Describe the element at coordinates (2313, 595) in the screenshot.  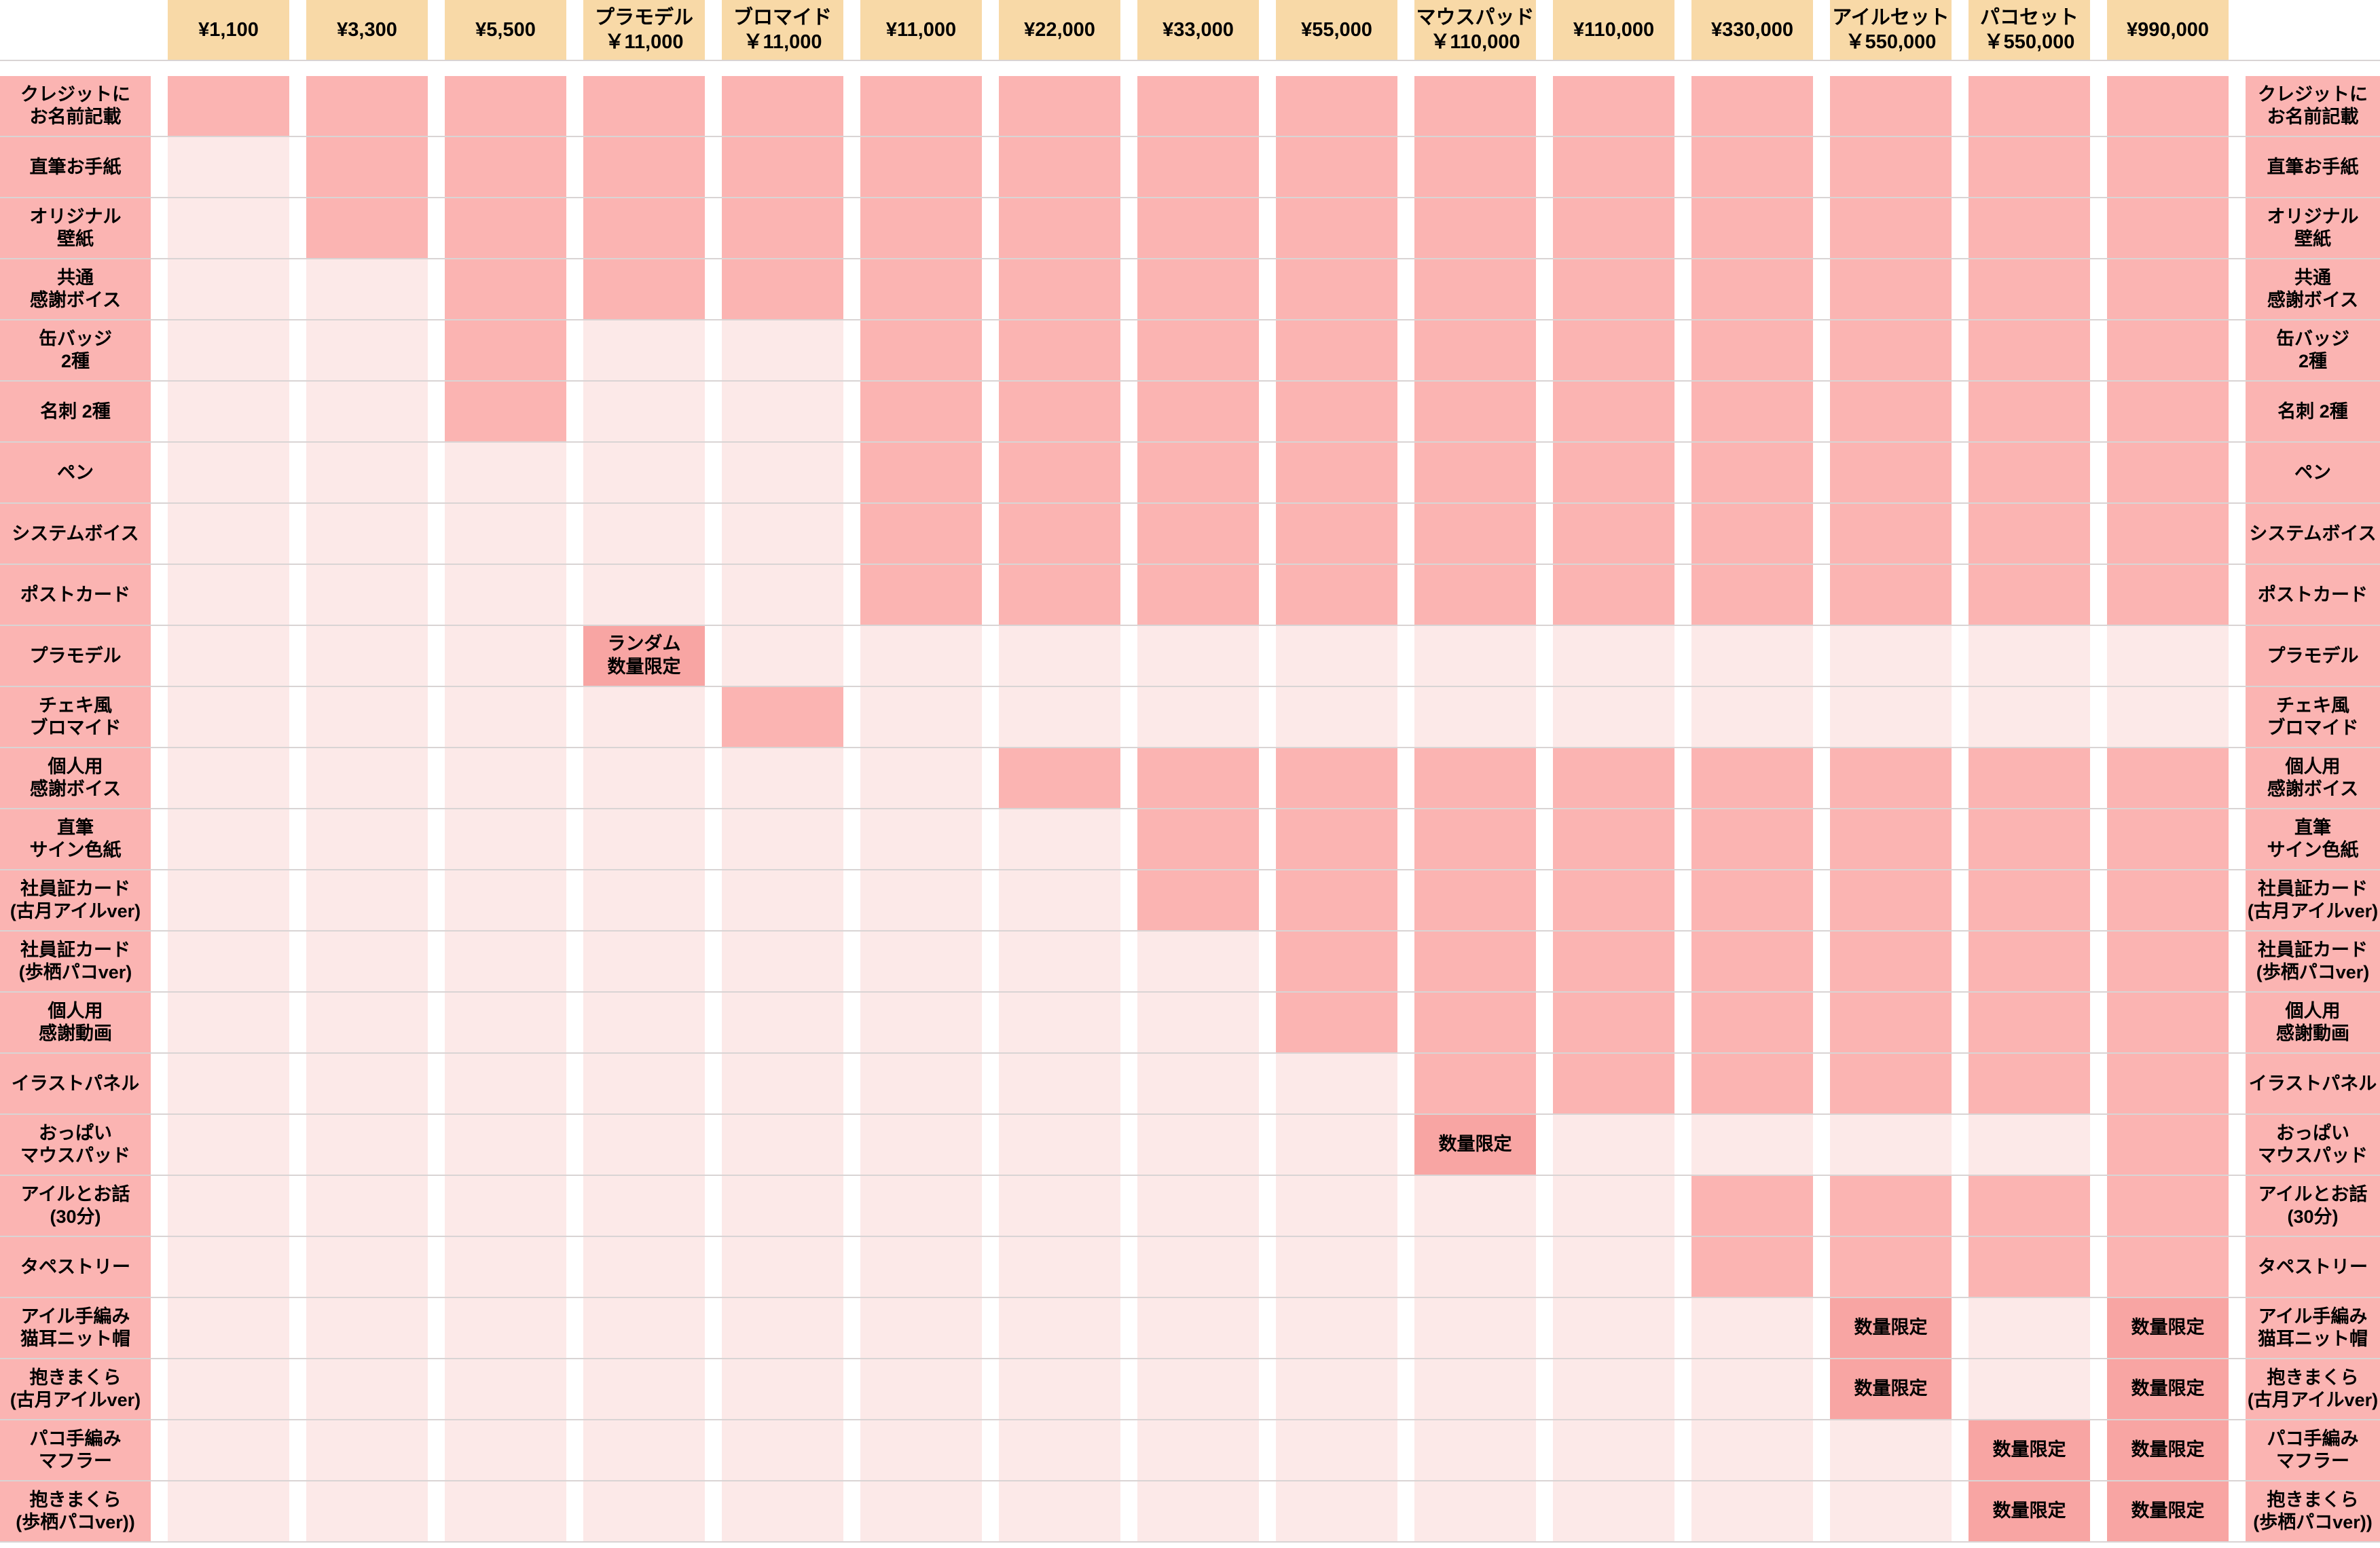
I see `row-label-right: ポストカード` at that location.